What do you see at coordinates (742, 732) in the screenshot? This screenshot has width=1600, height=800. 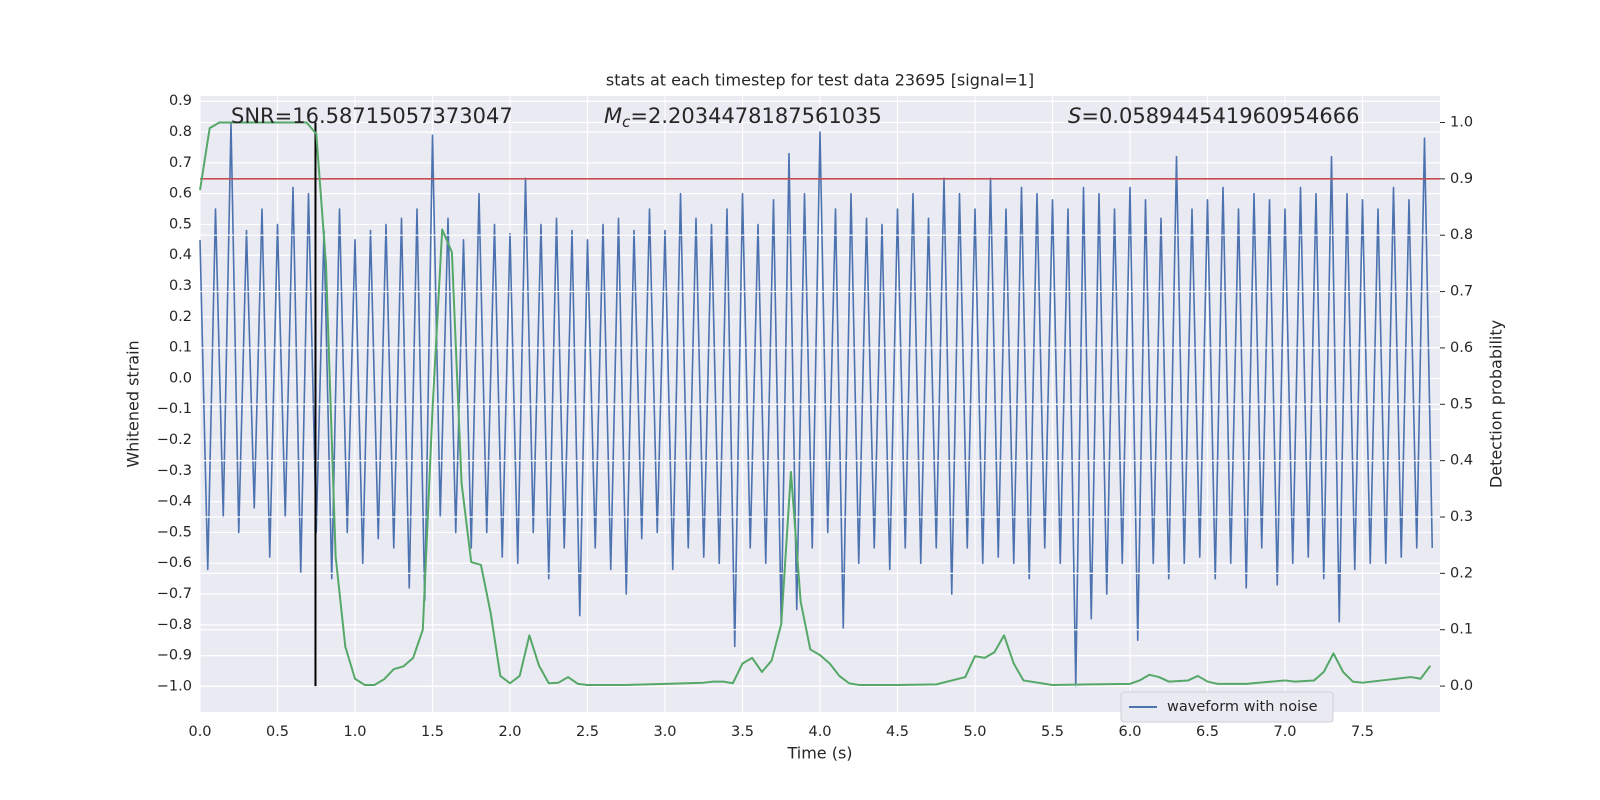 I see `x-tick-label: 3.5` at bounding box center [742, 732].